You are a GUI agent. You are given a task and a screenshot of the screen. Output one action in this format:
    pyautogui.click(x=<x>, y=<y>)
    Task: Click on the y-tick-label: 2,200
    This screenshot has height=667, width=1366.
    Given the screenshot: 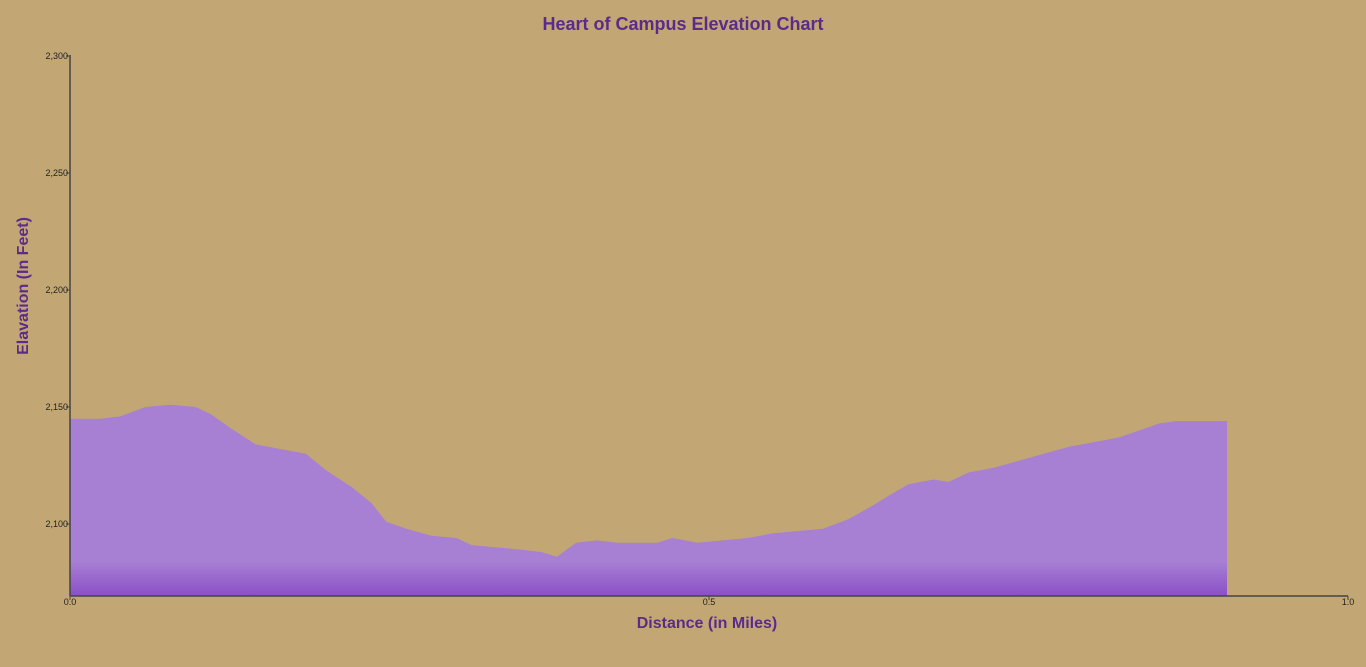 What is the action you would take?
    pyautogui.click(x=56, y=290)
    